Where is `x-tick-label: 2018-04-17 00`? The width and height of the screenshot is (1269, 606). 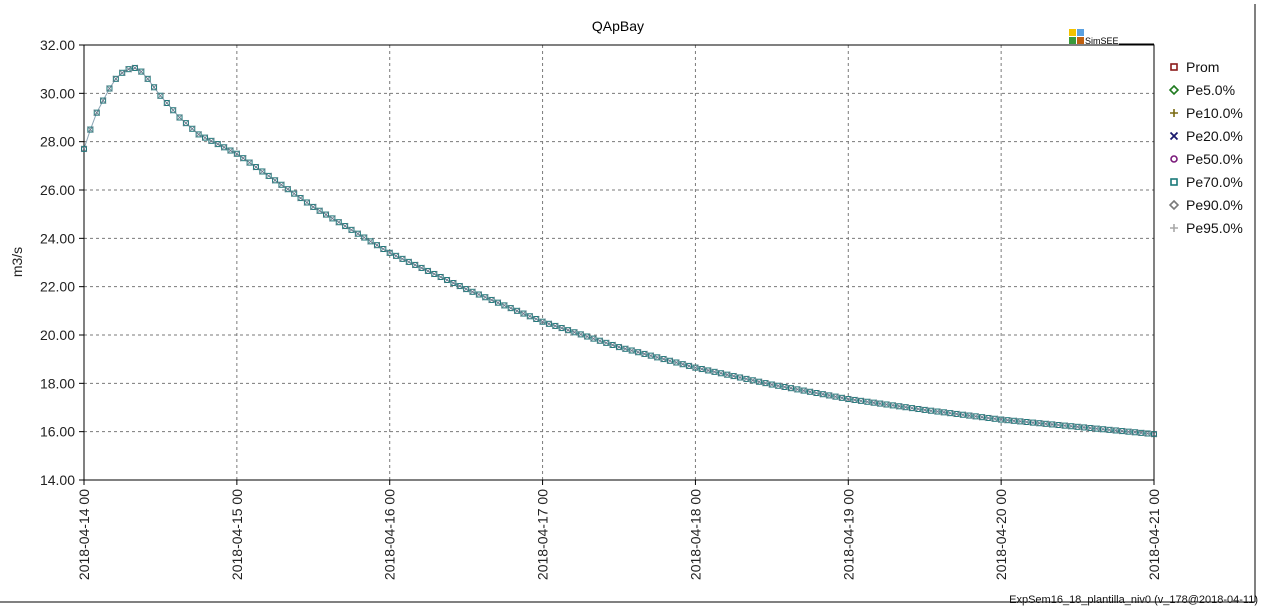 x-tick-label: 2018-04-17 00 is located at coordinates (543, 534).